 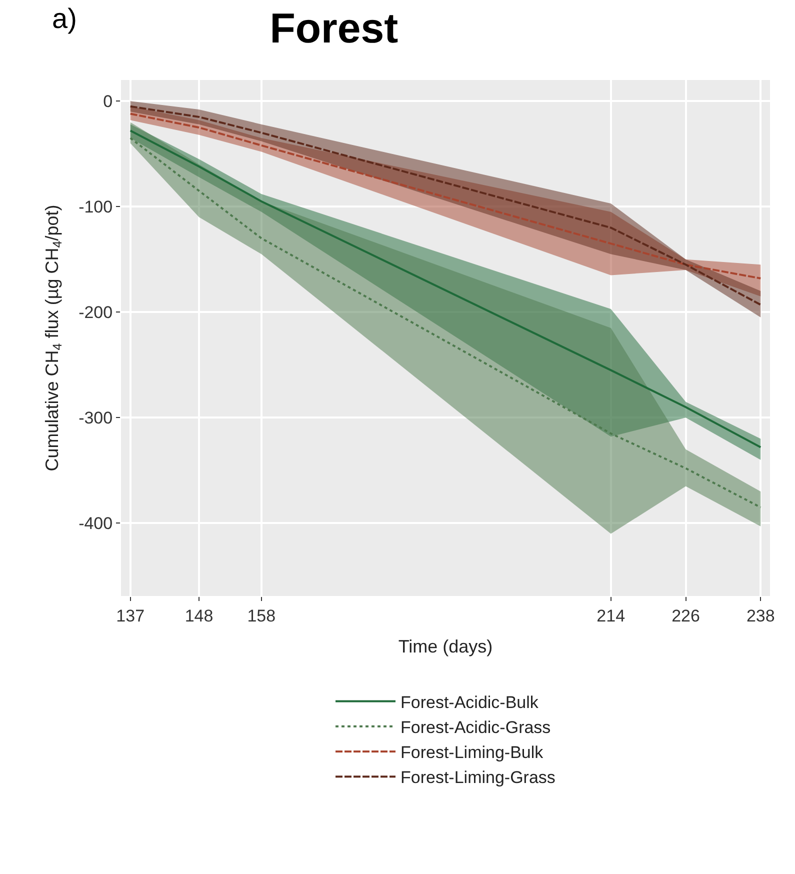 What do you see at coordinates (472, 752) in the screenshot?
I see `legend-label: Forest-Liming-Bulk` at bounding box center [472, 752].